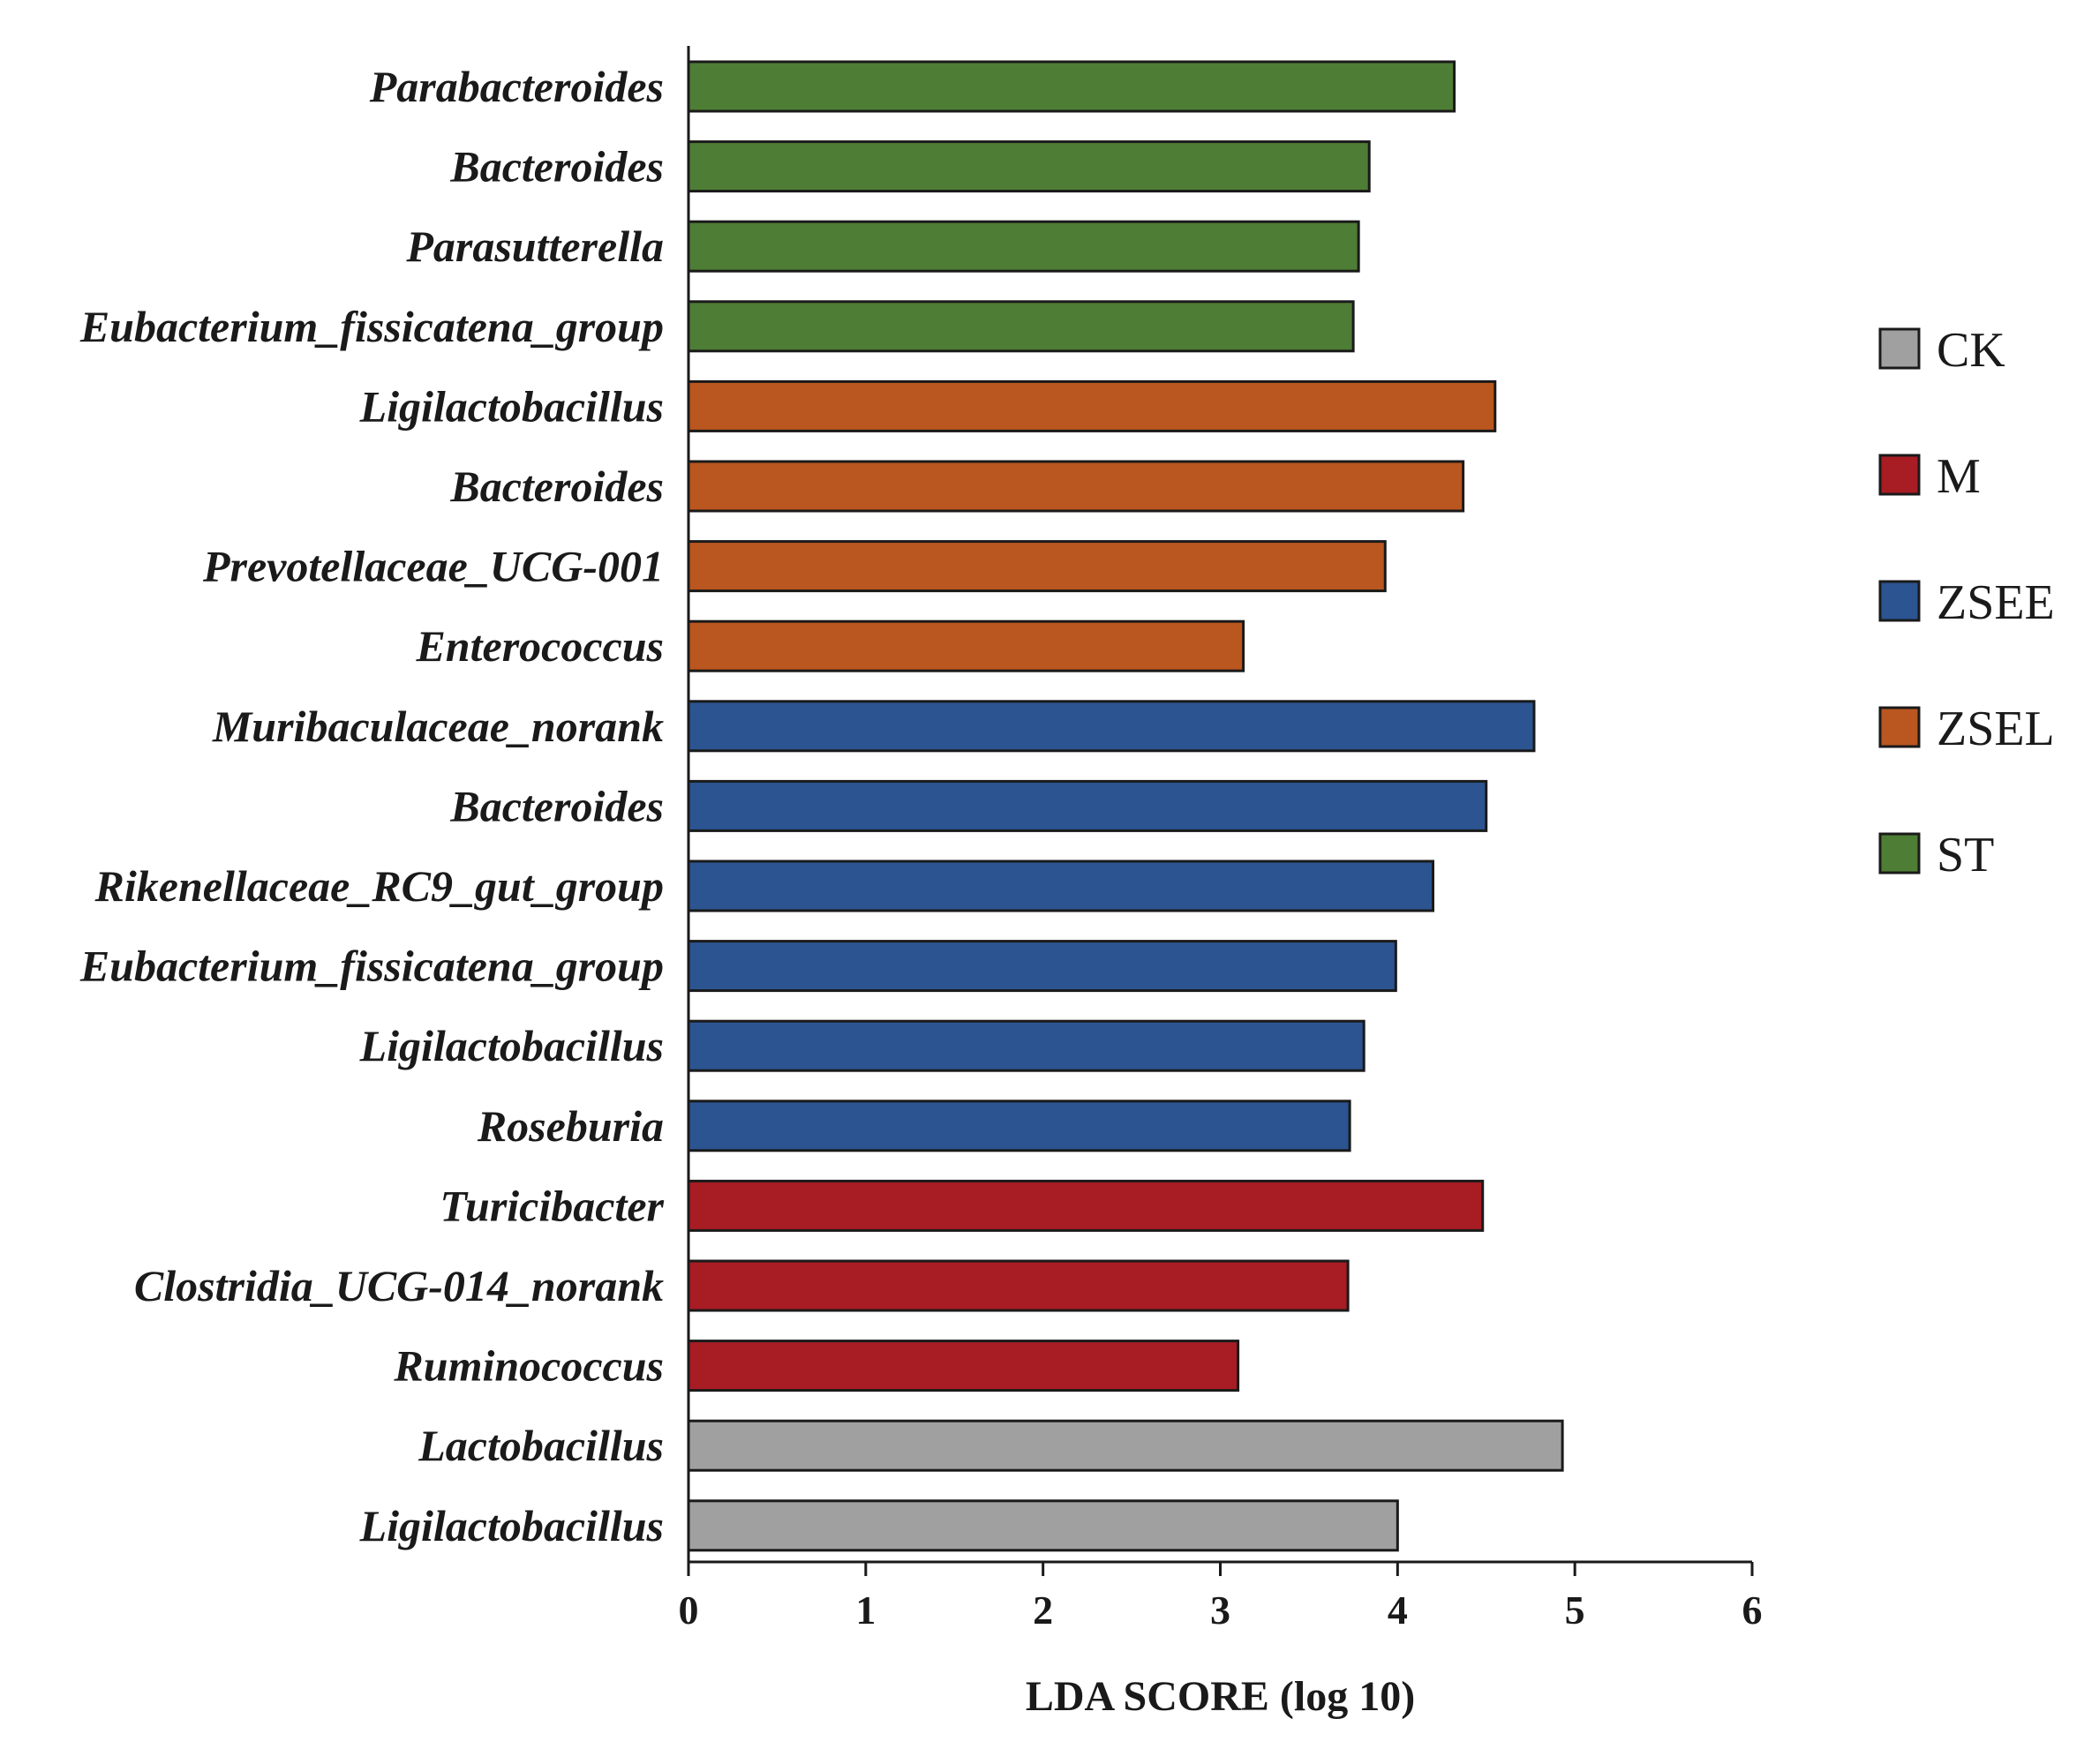 The image size is (2084, 1764). I want to click on category-label: Rikenellaceae_RC9_gut_group, so click(379, 886).